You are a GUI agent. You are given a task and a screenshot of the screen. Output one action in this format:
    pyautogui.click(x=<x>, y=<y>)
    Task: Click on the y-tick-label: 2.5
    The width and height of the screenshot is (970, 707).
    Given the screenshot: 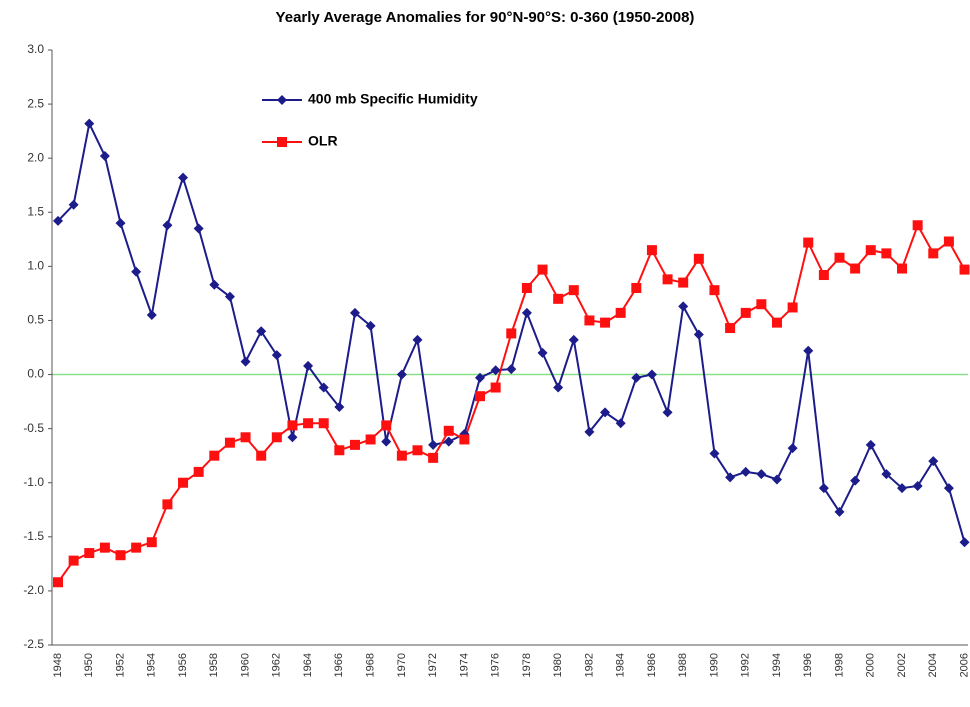 What is the action you would take?
    pyautogui.click(x=35, y=103)
    